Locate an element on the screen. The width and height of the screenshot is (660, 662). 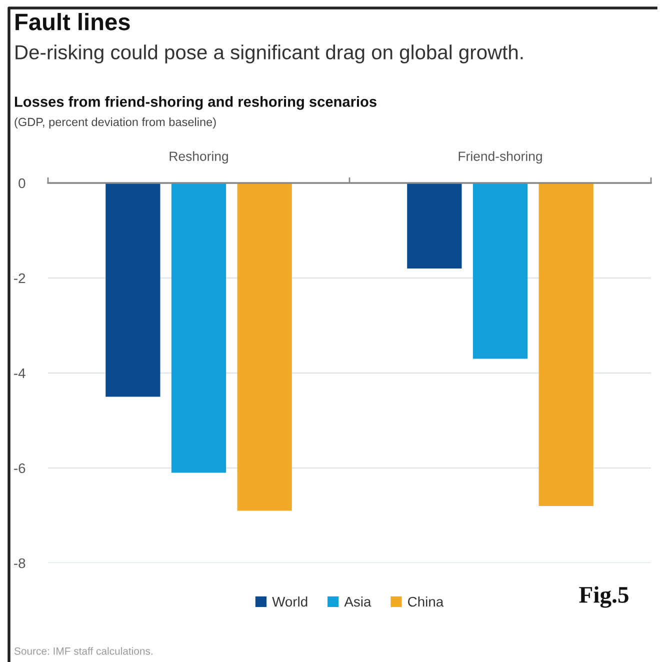
y-tick-label: -2 is located at coordinates (20, 278).